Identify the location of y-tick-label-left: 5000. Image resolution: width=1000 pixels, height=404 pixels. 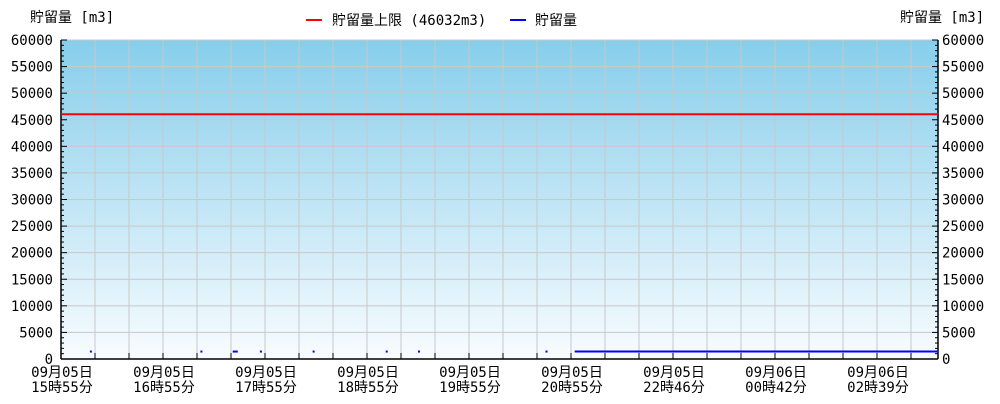
(36, 333).